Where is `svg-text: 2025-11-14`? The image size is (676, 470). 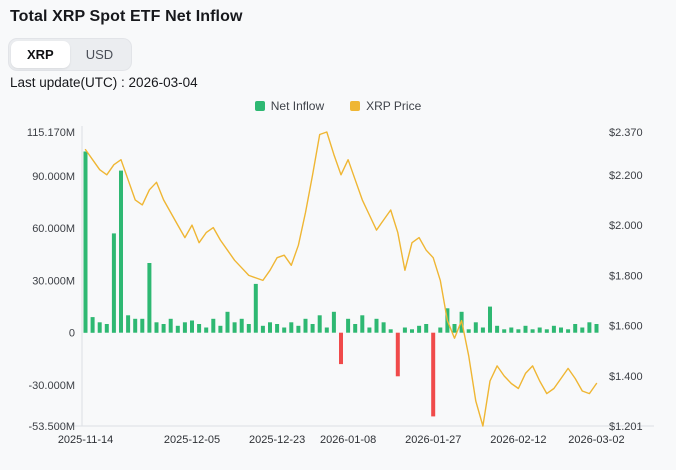
svg-text: 2025-11-14 is located at coordinates (85, 440).